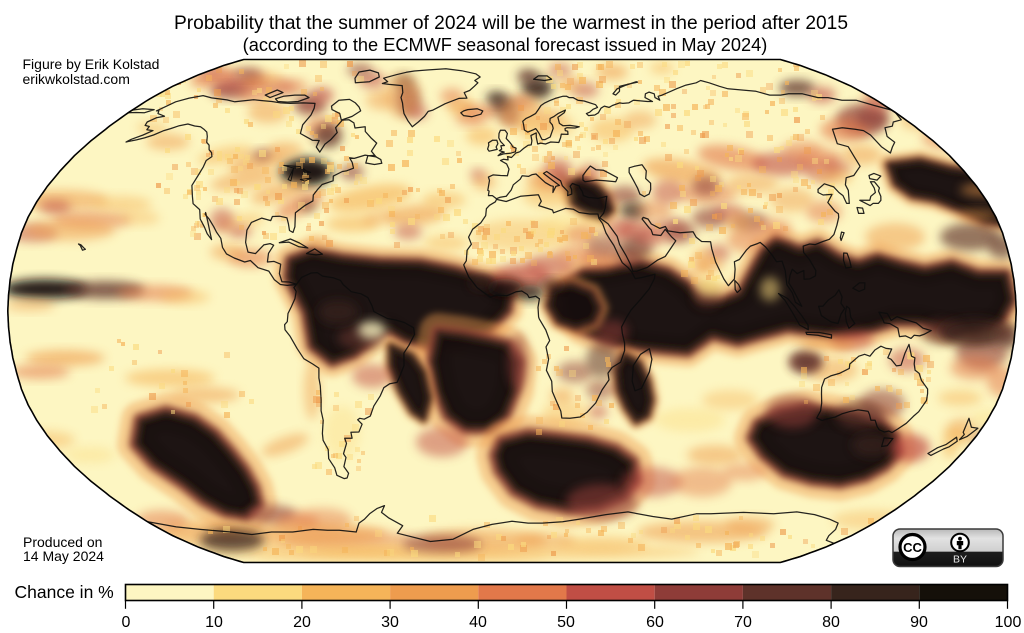 This screenshot has height=633, width=1024. Describe the element at coordinates (960, 560) in the screenshot. I see `svg-text: BY` at that location.